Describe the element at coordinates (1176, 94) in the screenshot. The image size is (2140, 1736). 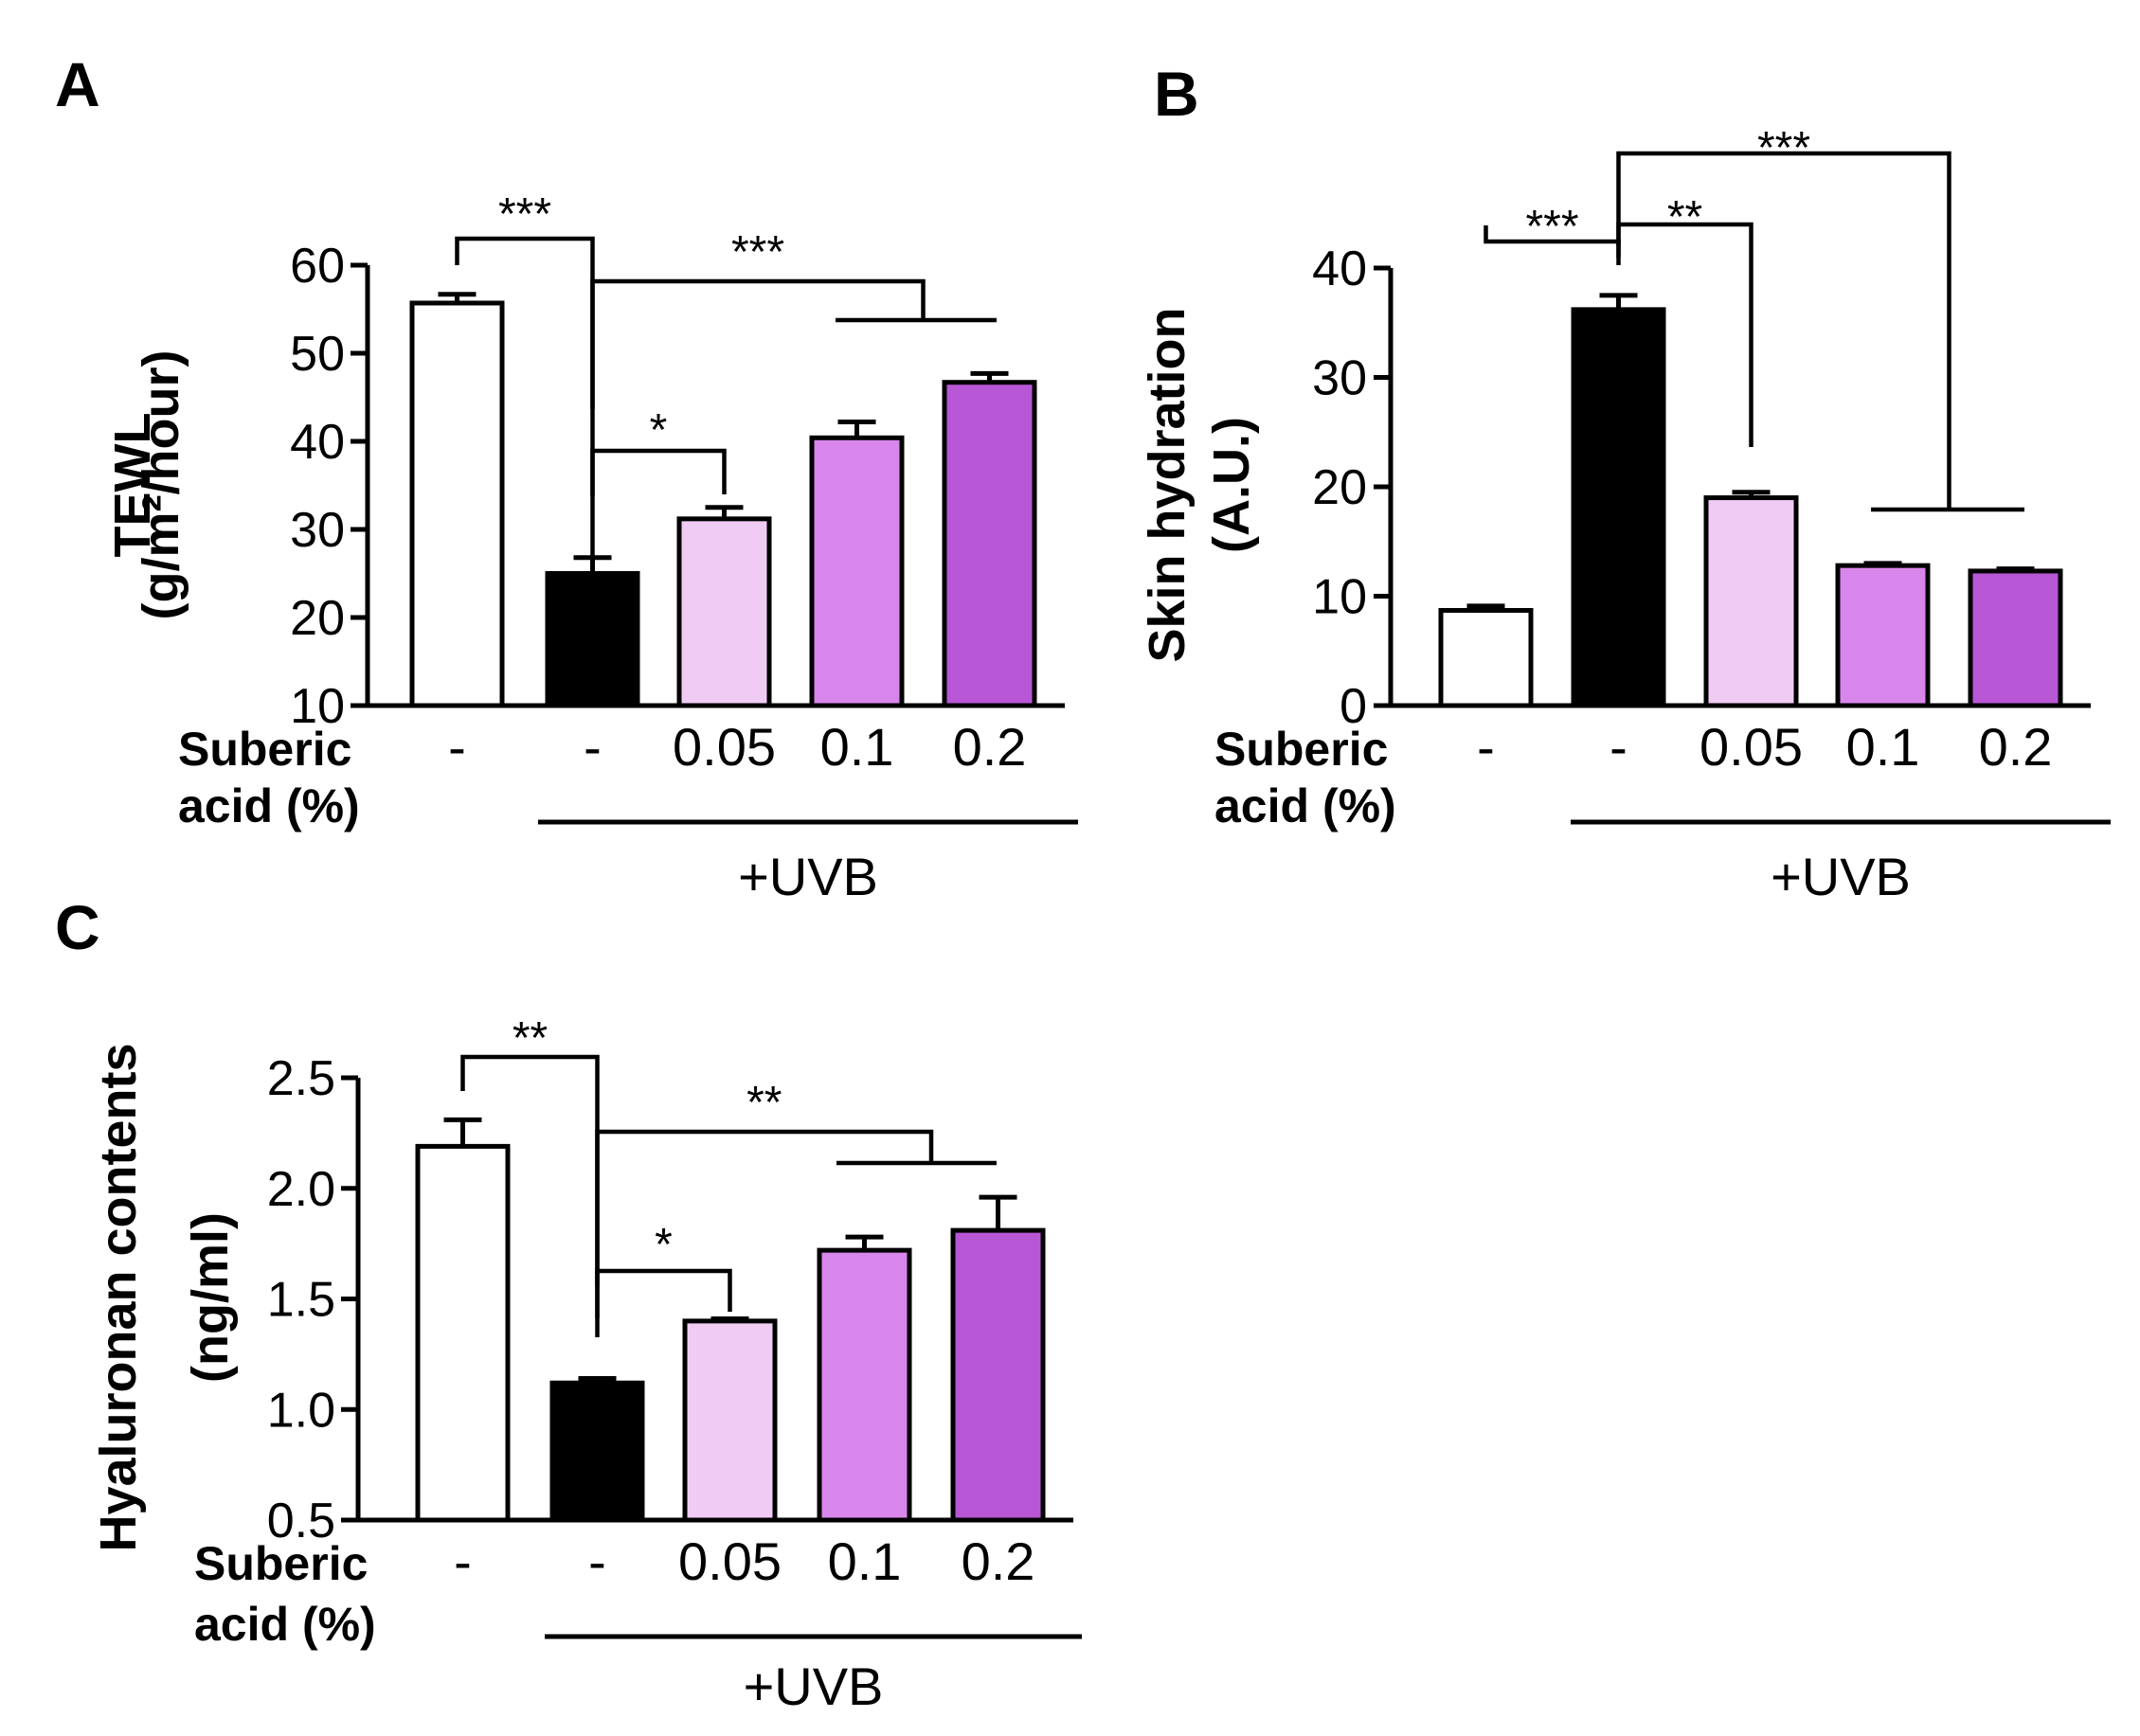
I see `panel-label: B` at that location.